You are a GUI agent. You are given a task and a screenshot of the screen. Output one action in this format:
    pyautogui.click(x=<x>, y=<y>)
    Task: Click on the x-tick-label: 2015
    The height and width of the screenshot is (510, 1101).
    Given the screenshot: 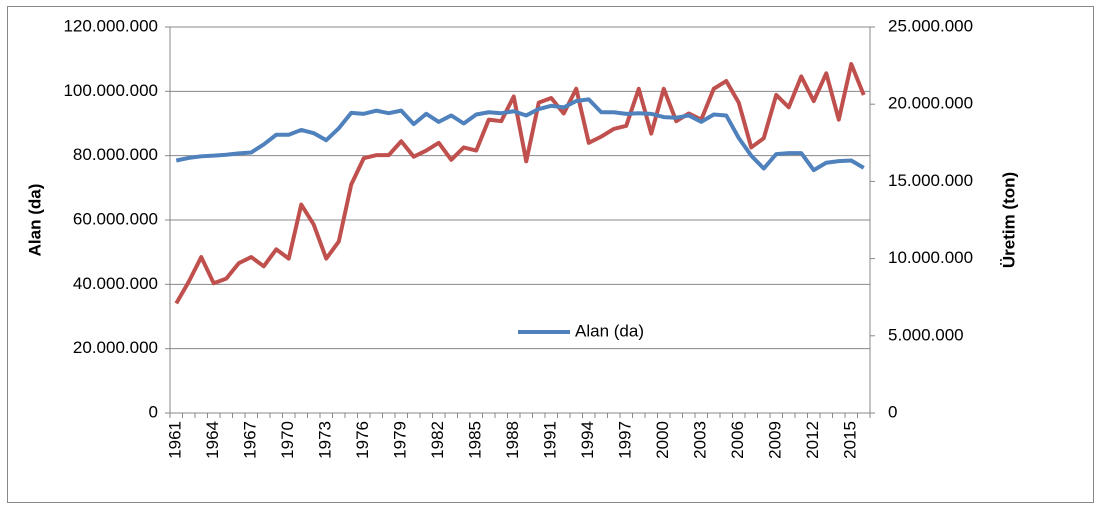 What is the action you would take?
    pyautogui.click(x=850, y=440)
    